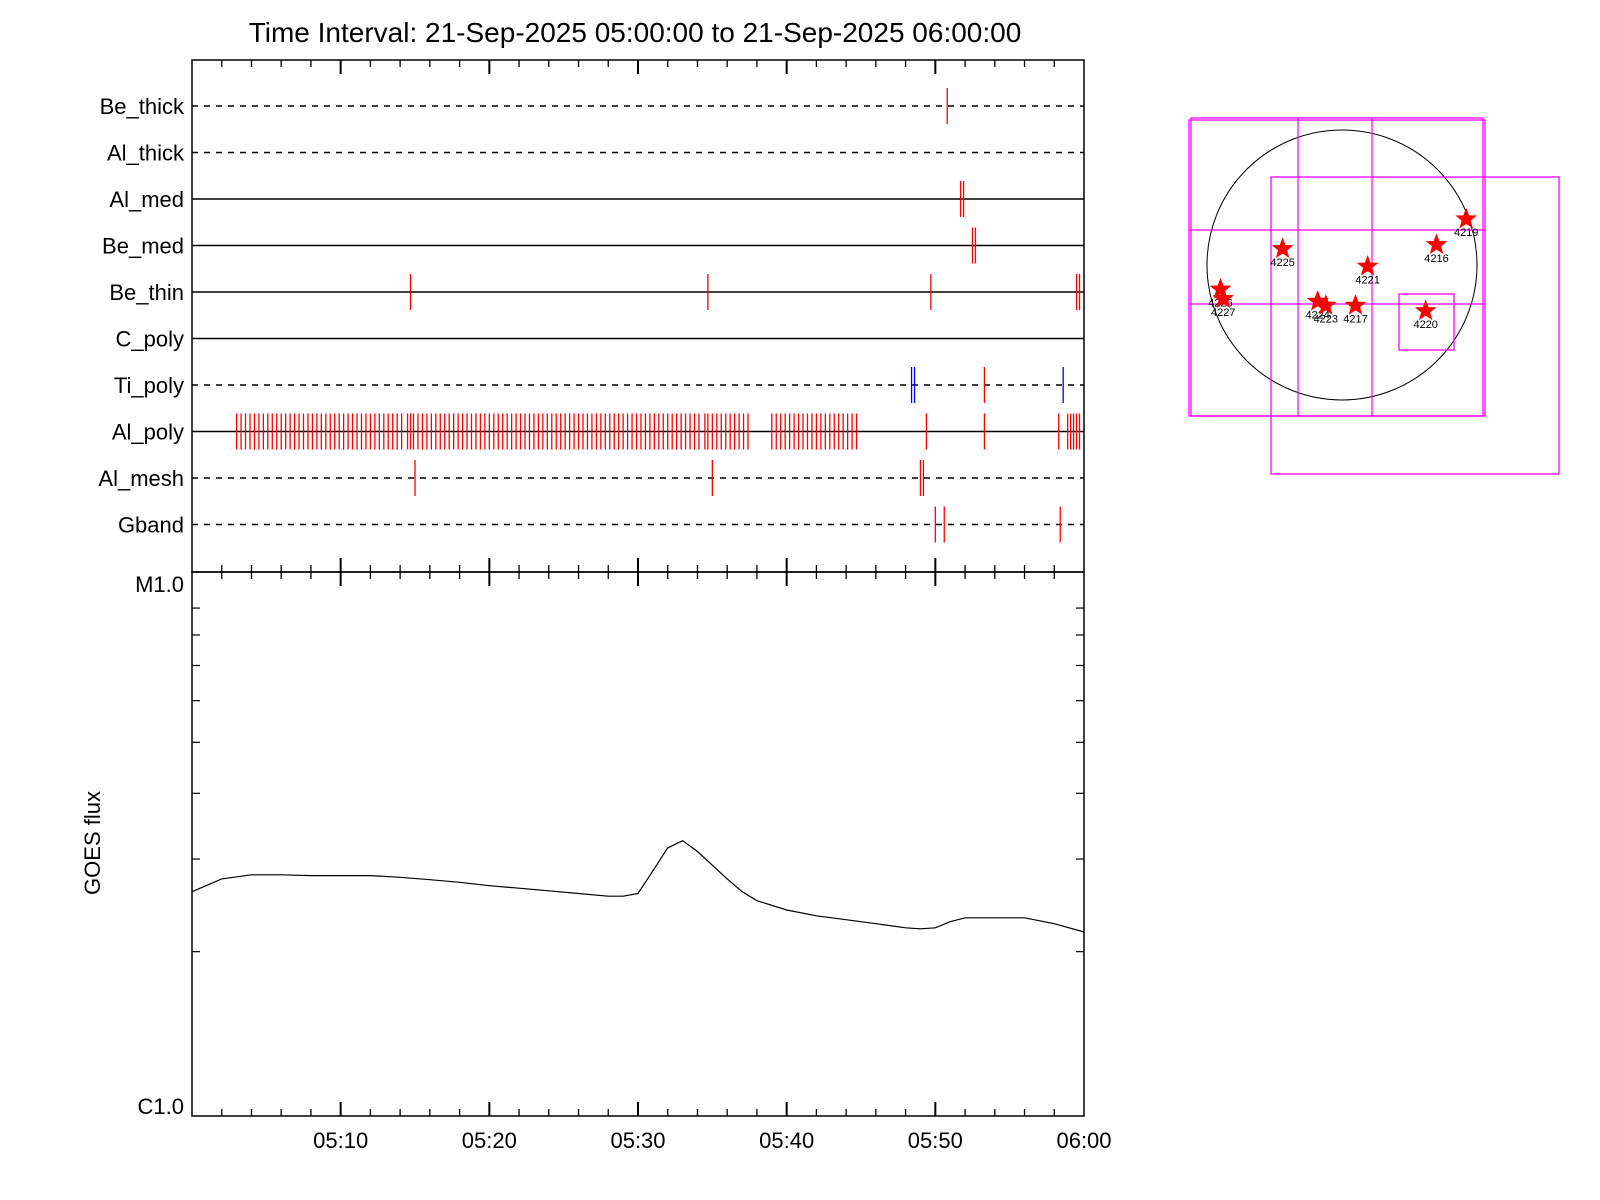  What do you see at coordinates (599, 385) in the screenshot?
I see `instrument-row-ti_poly: Ti_poly` at bounding box center [599, 385].